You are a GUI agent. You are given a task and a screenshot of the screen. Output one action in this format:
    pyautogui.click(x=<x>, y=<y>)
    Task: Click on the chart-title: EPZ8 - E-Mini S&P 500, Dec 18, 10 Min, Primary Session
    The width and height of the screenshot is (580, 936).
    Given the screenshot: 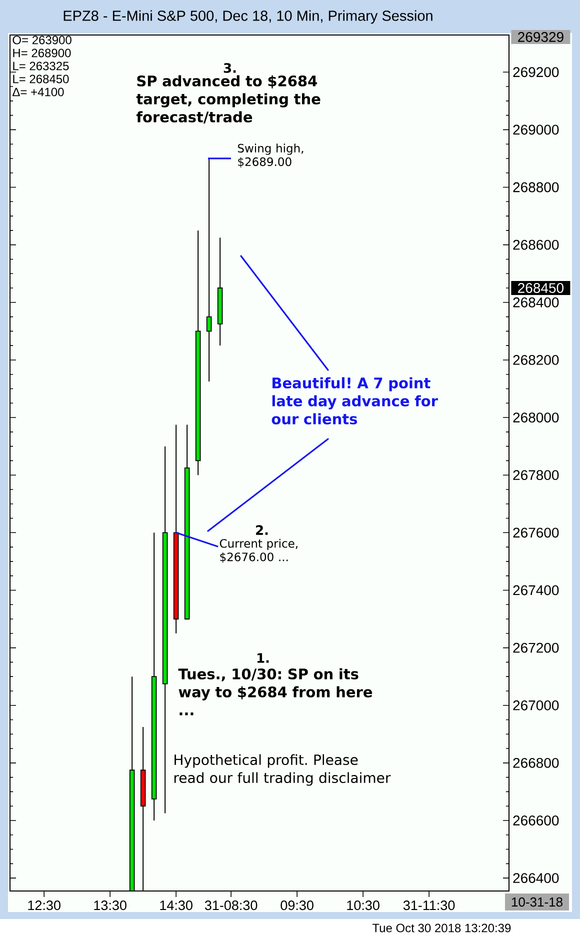 What is the action you would take?
    pyautogui.click(x=248, y=17)
    